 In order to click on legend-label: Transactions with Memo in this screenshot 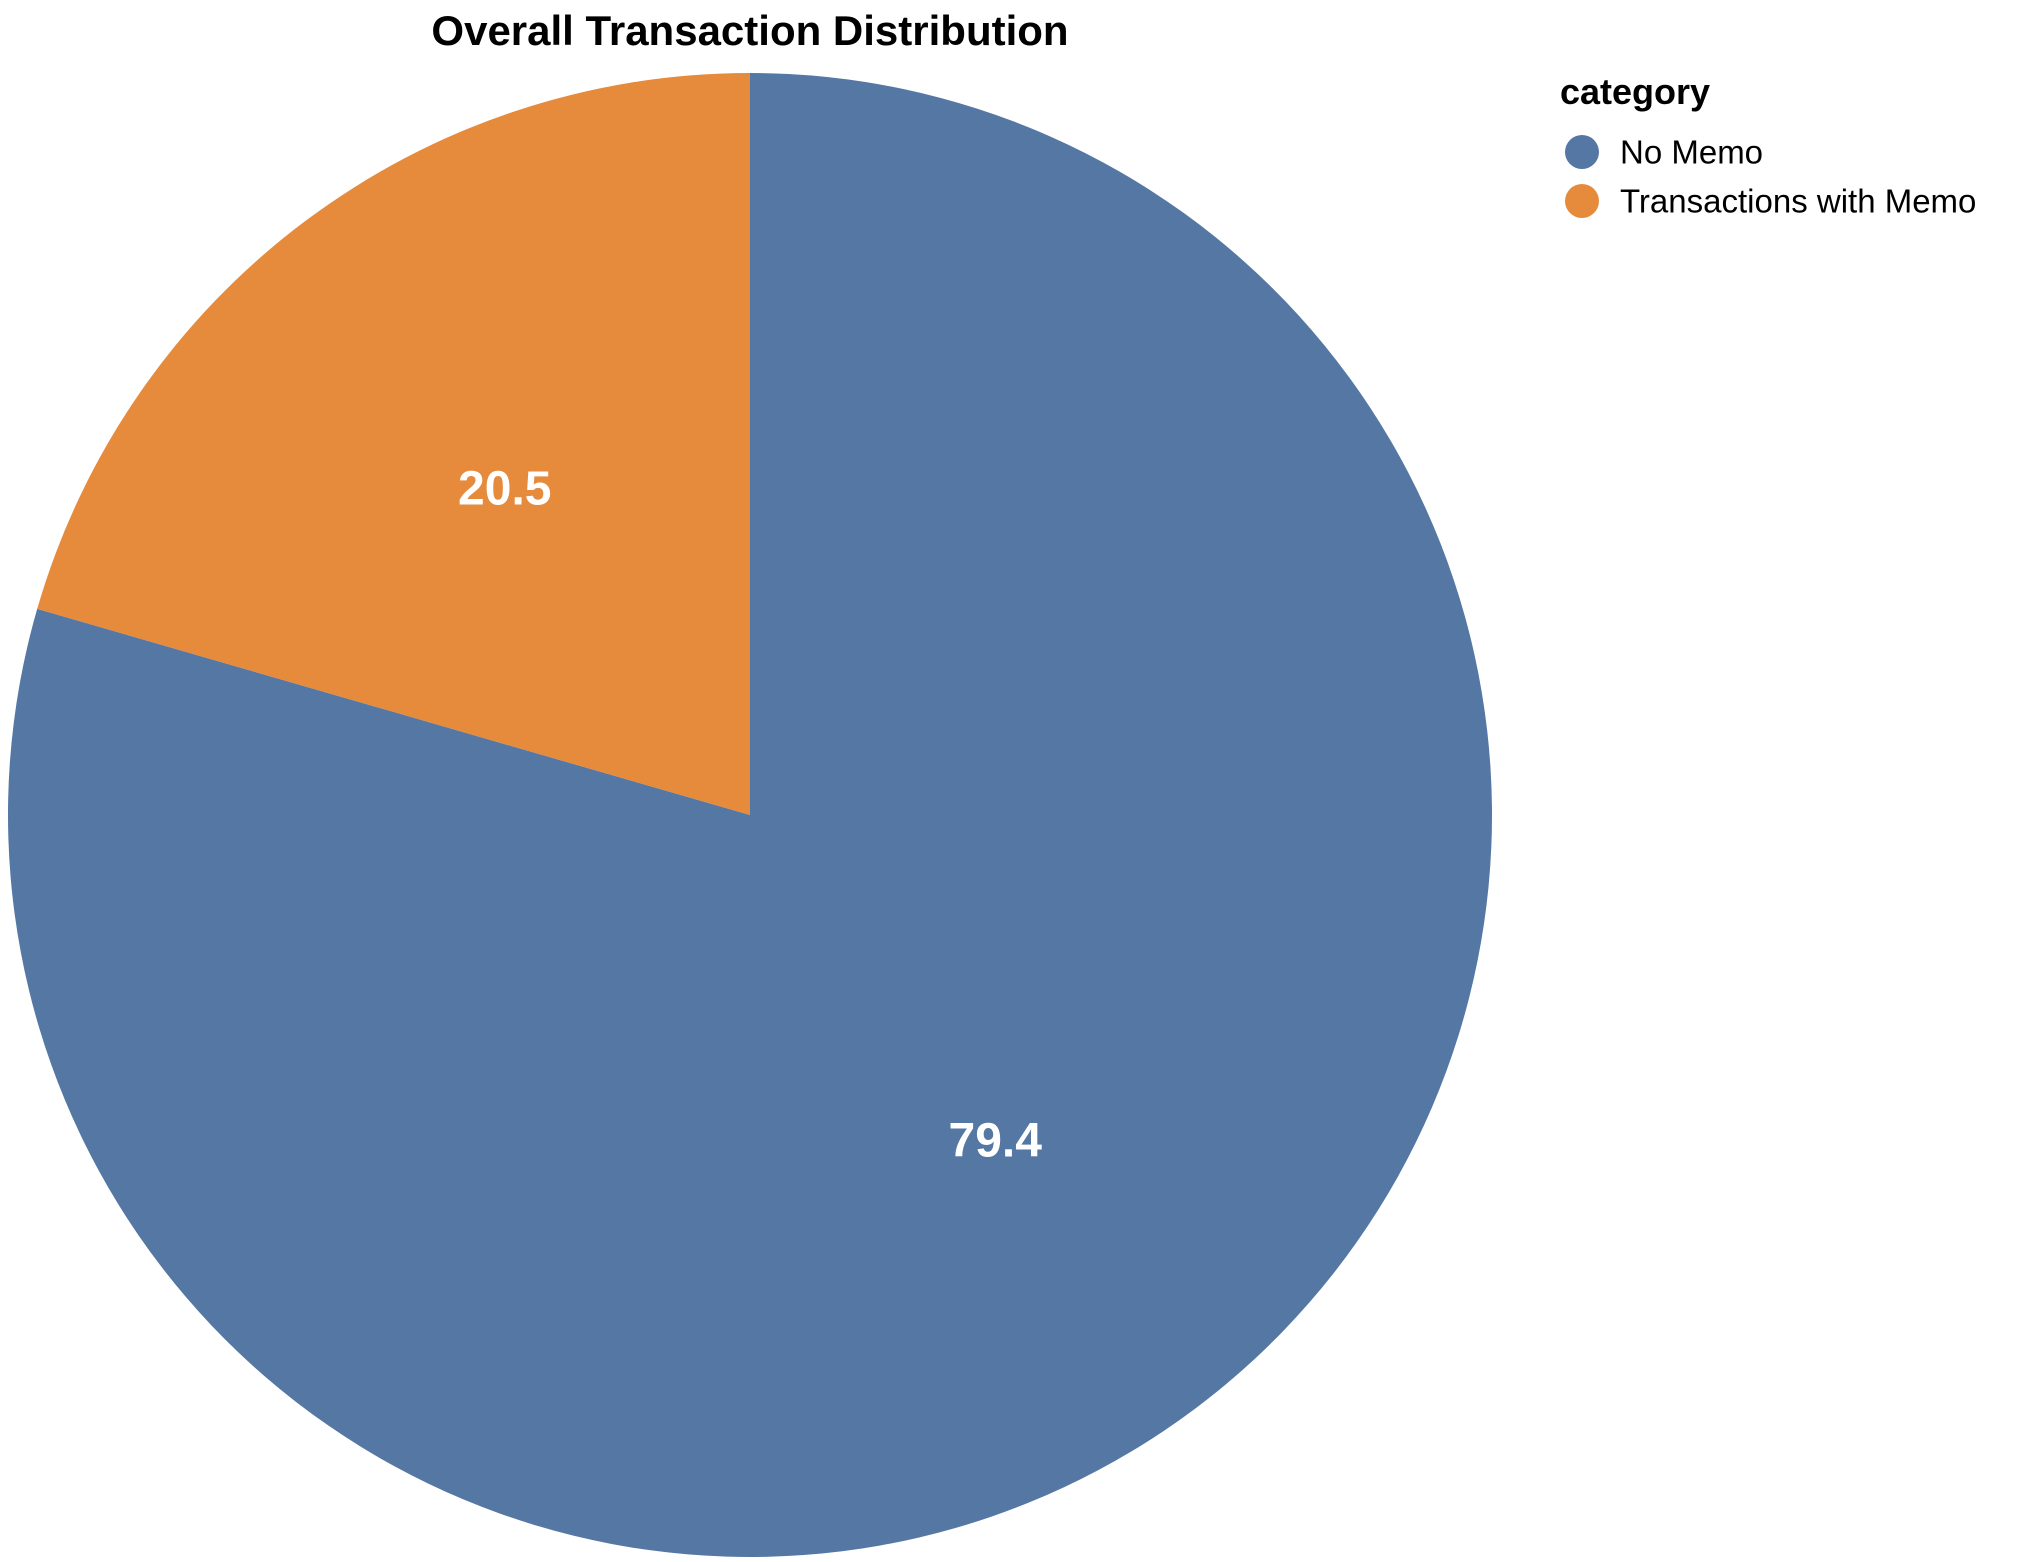, I will do `click(1798, 201)`.